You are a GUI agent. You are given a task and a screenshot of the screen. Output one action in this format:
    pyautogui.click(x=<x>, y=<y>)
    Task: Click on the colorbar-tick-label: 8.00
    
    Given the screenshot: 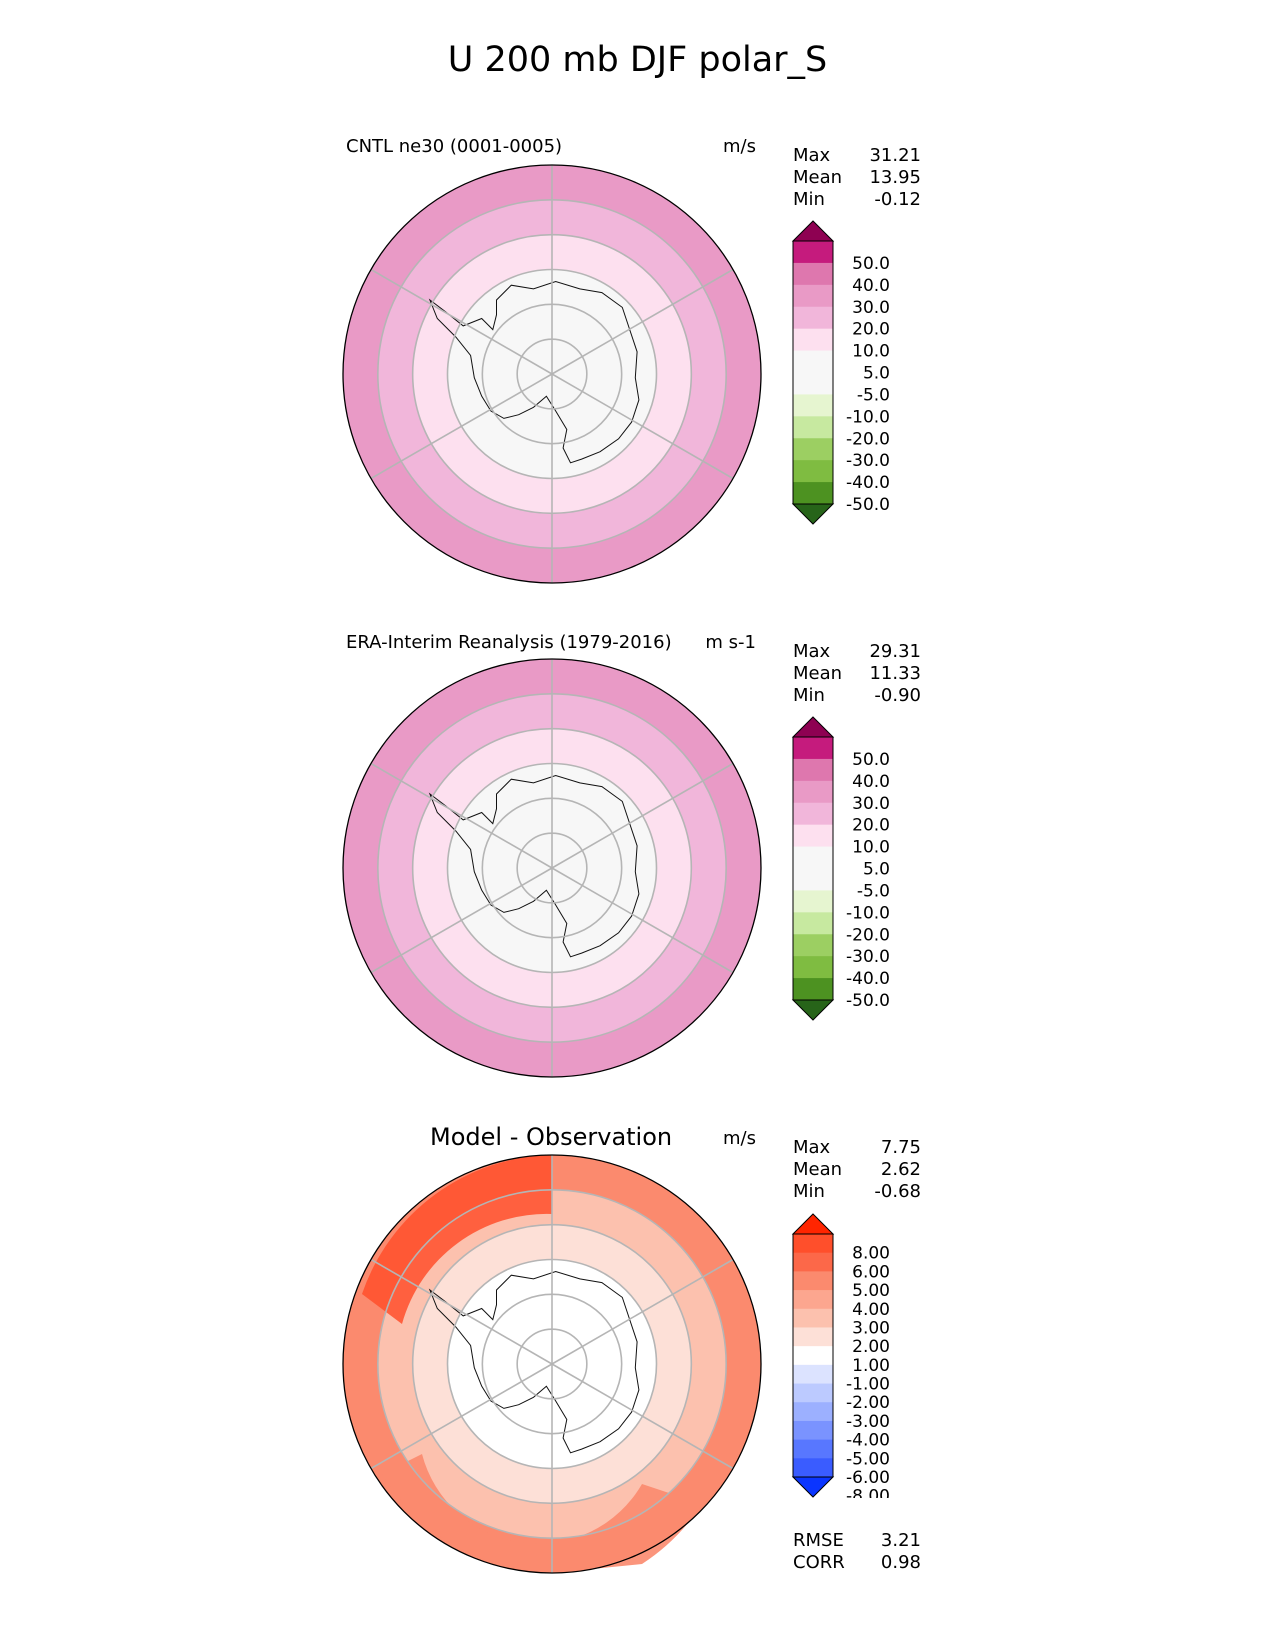 What is the action you would take?
    pyautogui.click(x=871, y=1254)
    